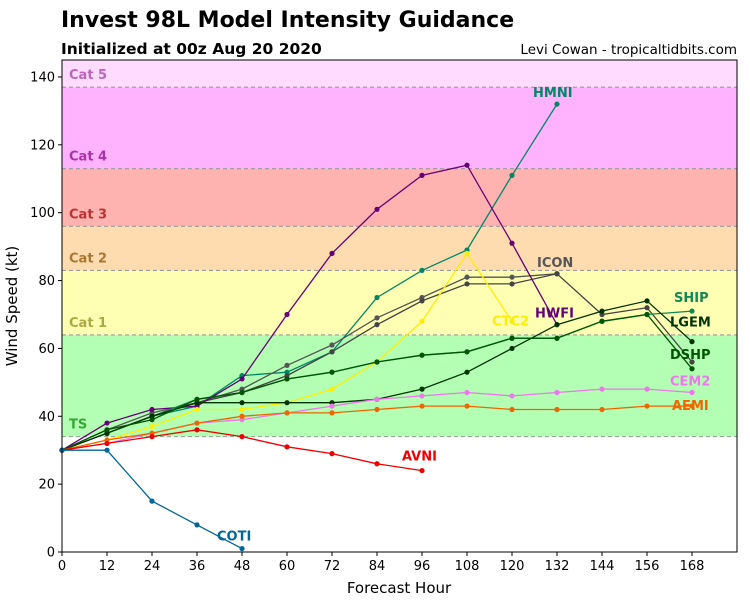 The image size is (750, 600). I want to click on series-label-avni: AVNI, so click(419, 457).